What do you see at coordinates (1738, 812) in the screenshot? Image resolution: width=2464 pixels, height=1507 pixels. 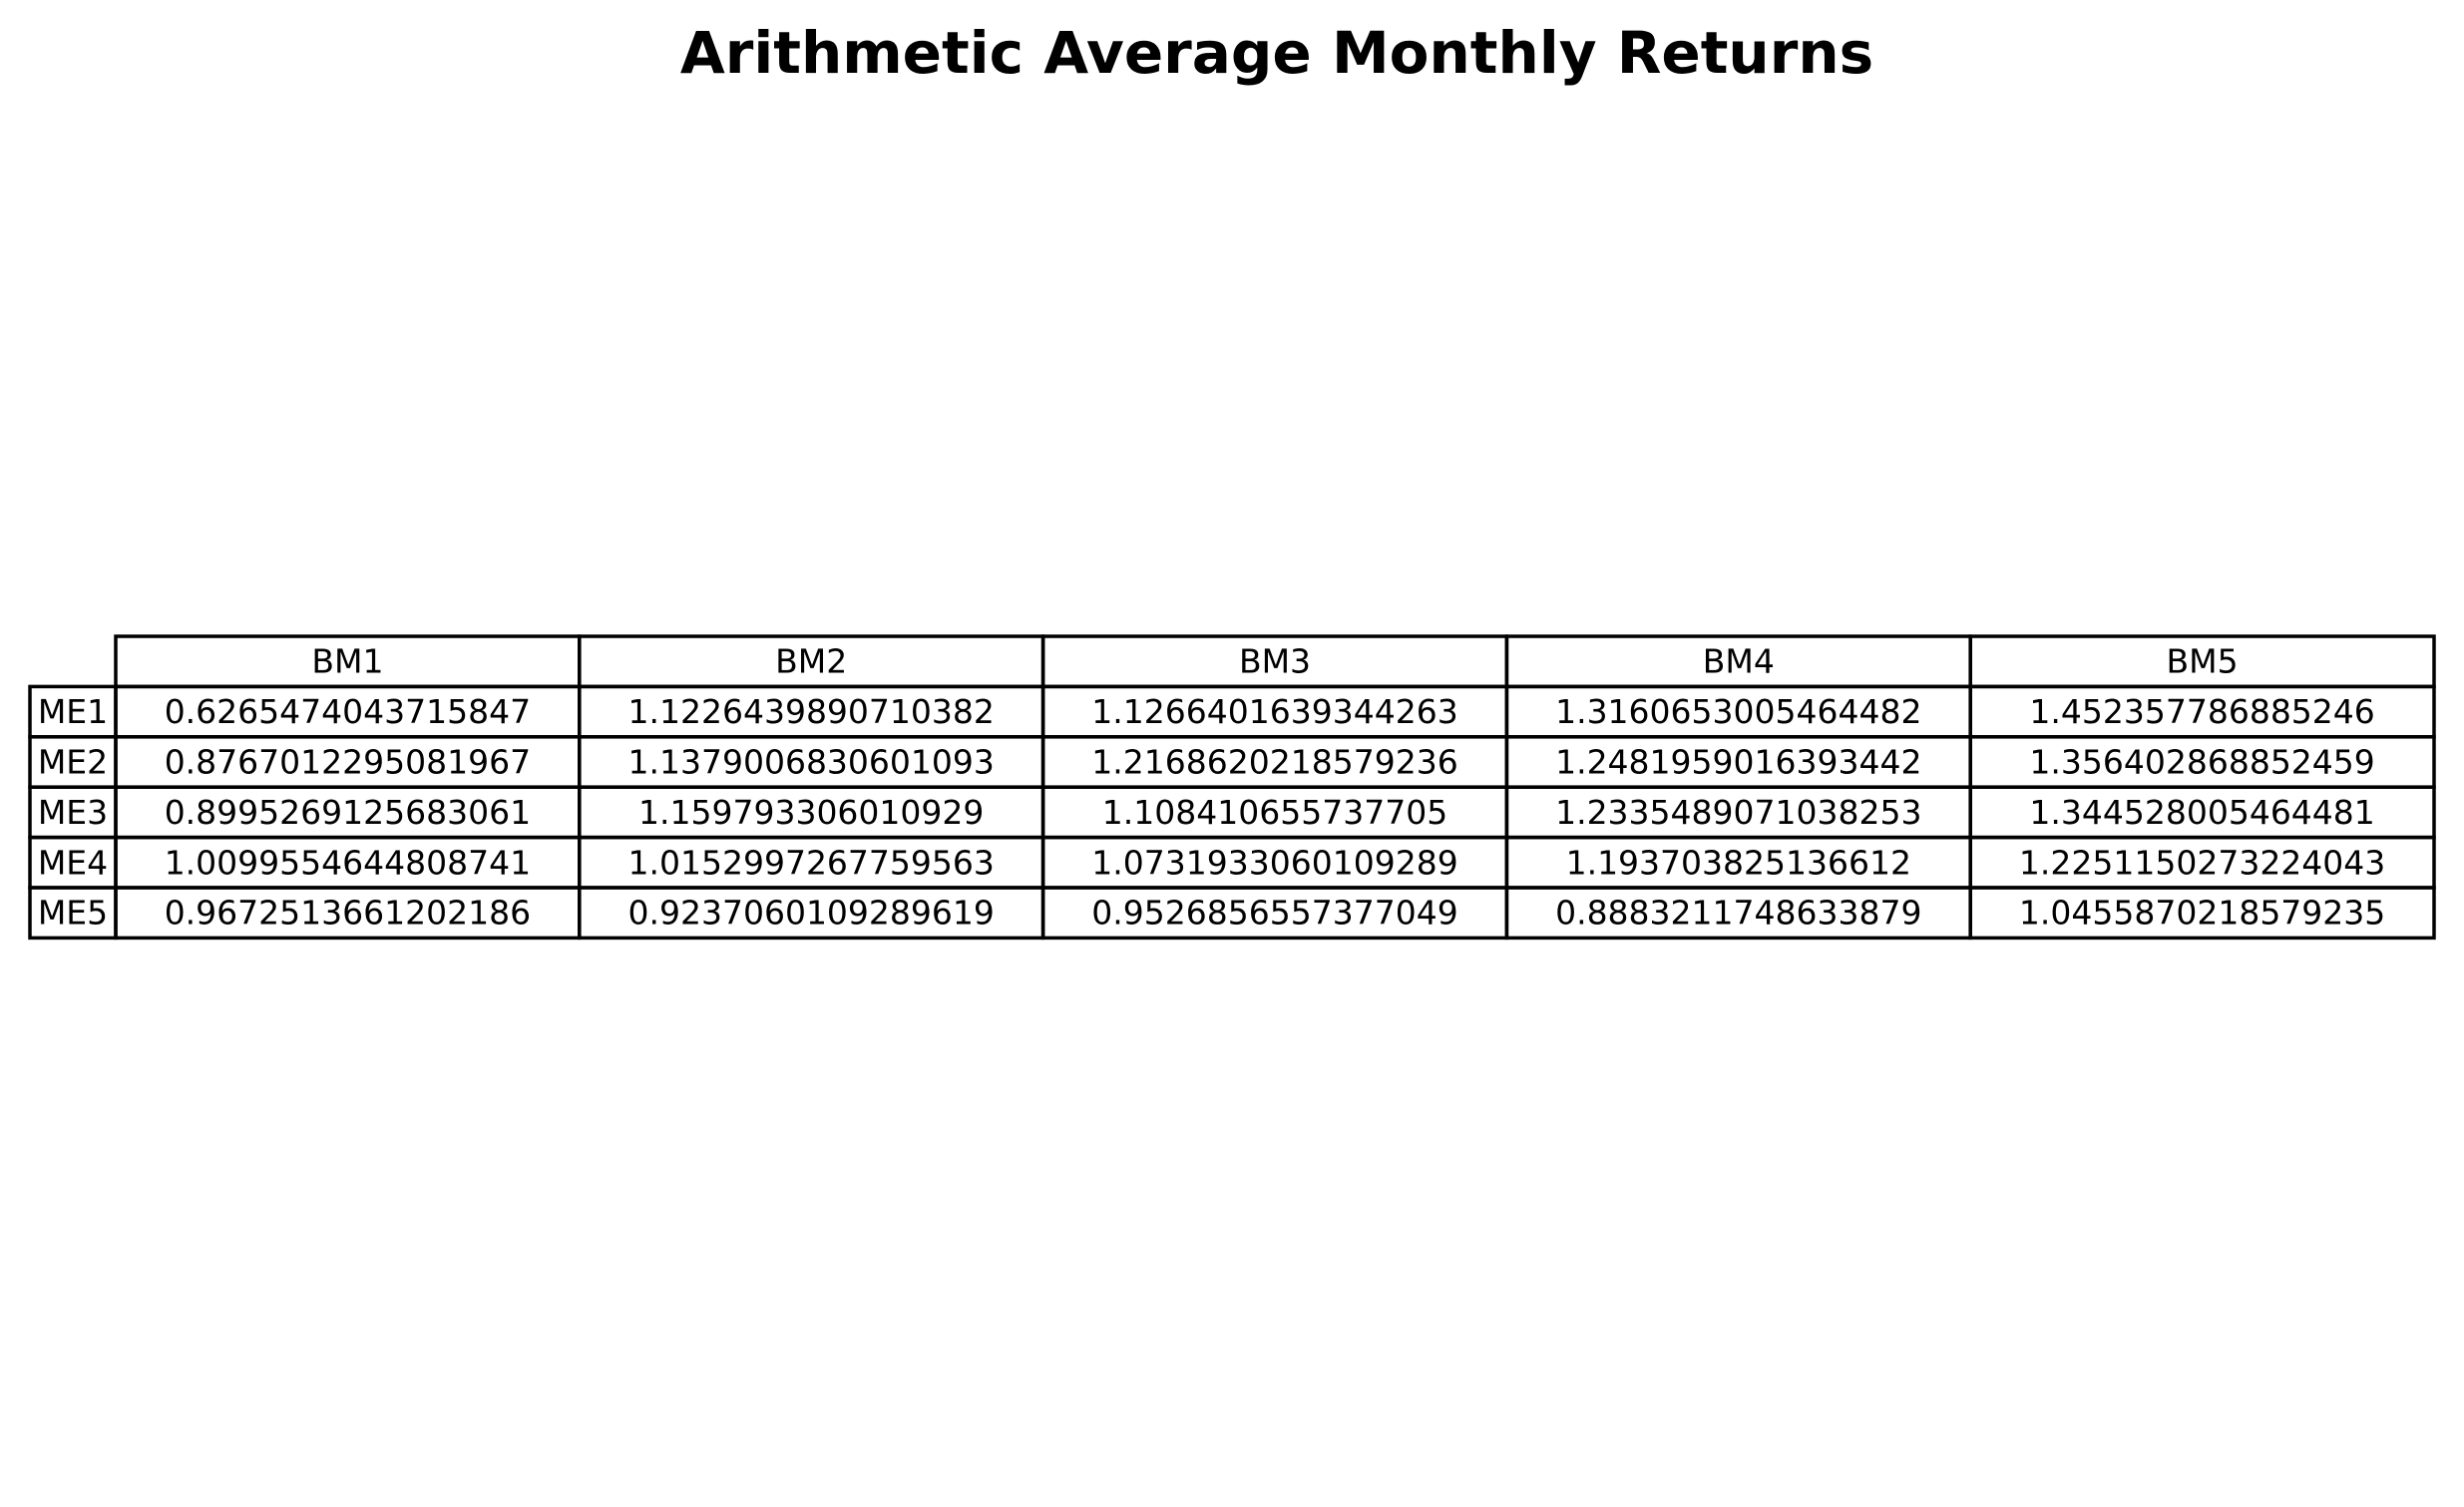 I see `table-cell-value: 1.2335489071038253` at bounding box center [1738, 812].